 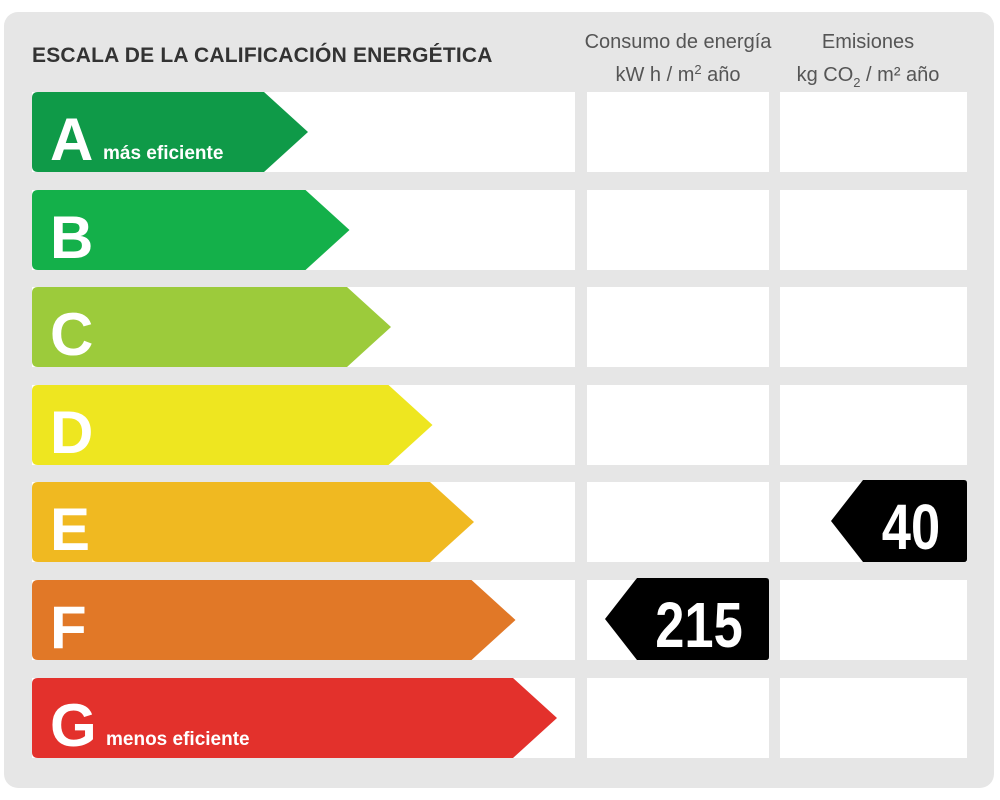 I want to click on column-header-emissions: Emisiones kg CO2 / m² año, so click(x=868, y=62).